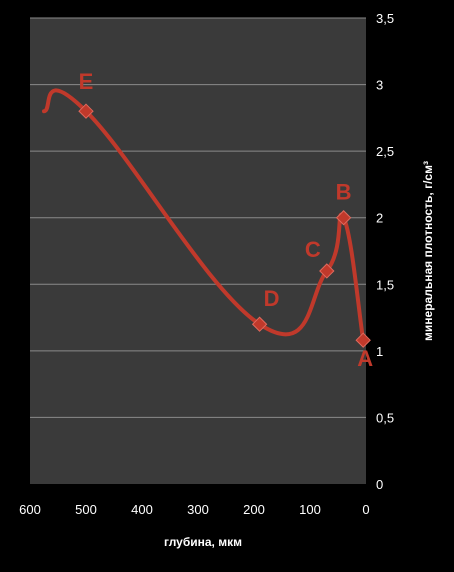 The width and height of the screenshot is (454, 572). What do you see at coordinates (365, 358) in the screenshot?
I see `point-label-a: A` at bounding box center [365, 358].